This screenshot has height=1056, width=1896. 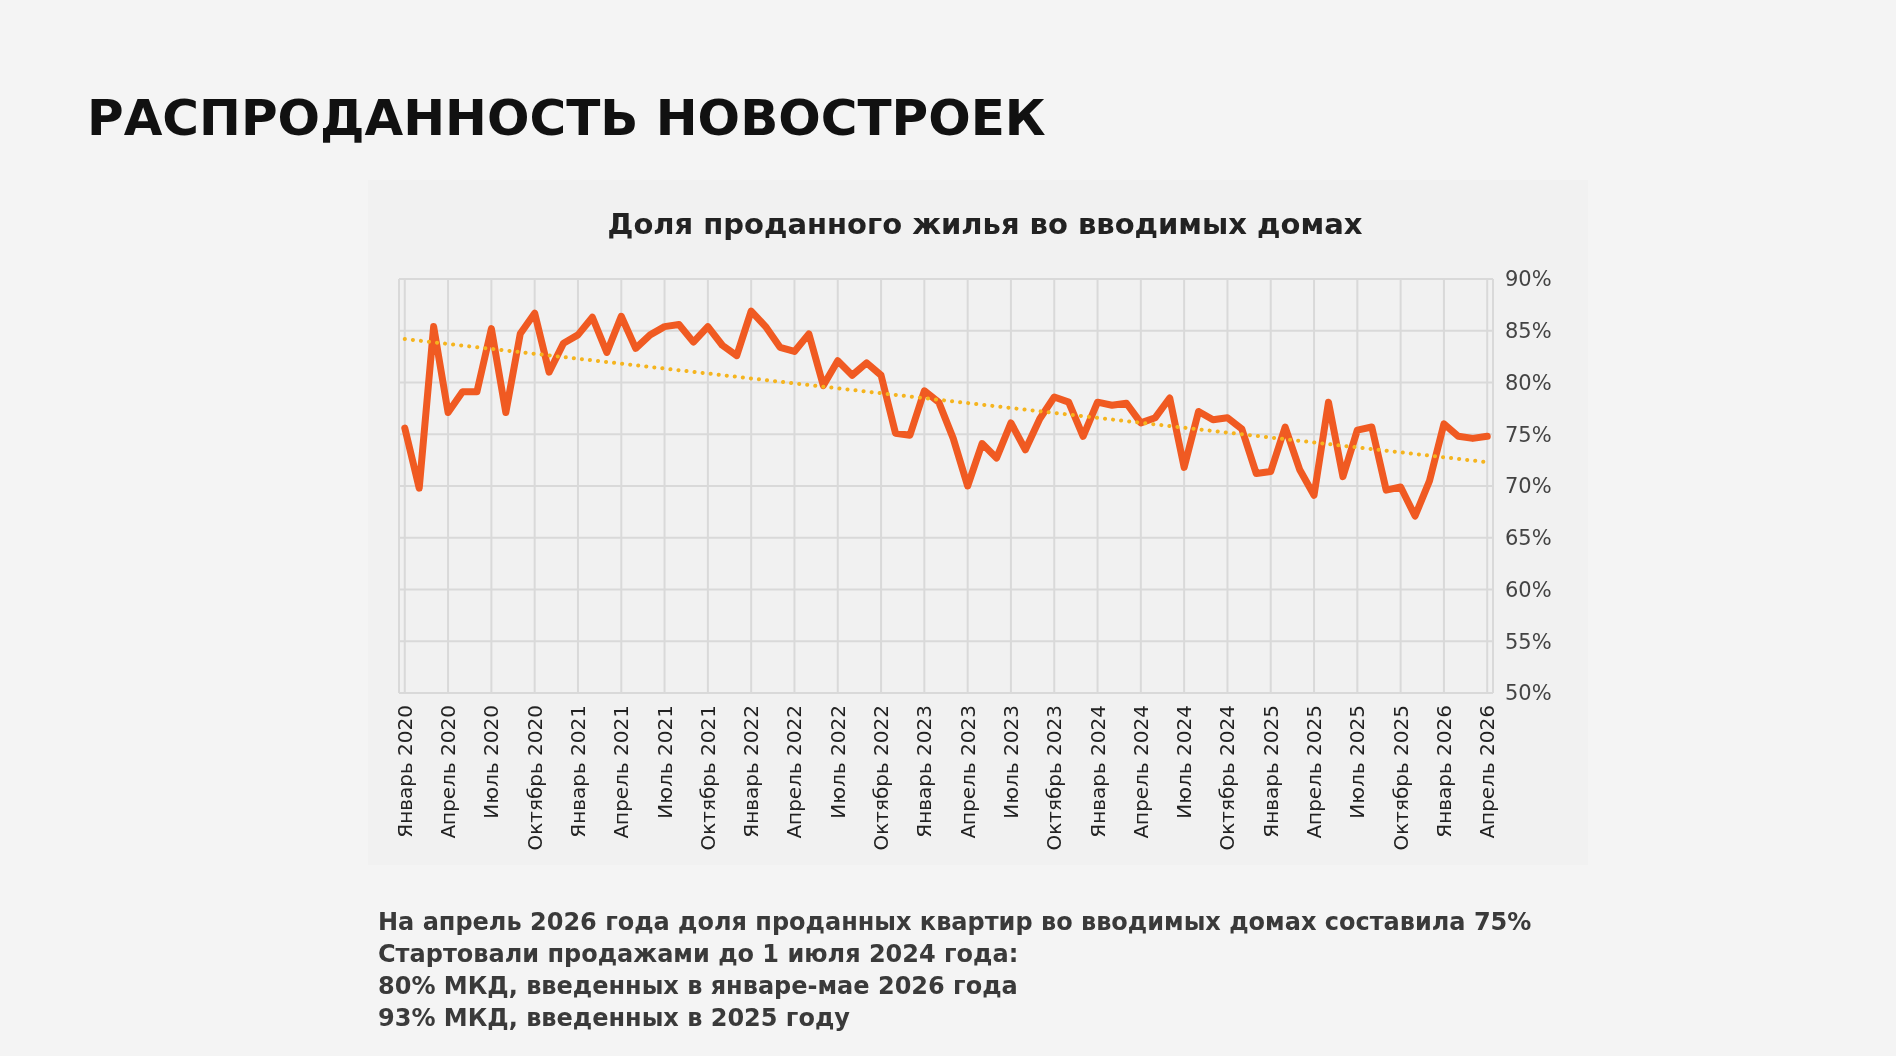 What do you see at coordinates (985, 224) in the screenshot?
I see `chart-subtitle: Доля проданного жилья во вводимых домах` at bounding box center [985, 224].